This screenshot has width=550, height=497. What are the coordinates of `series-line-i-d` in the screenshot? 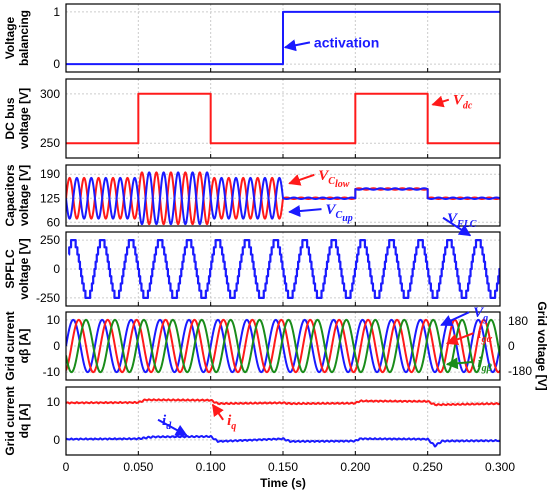 It's located at (283, 402).